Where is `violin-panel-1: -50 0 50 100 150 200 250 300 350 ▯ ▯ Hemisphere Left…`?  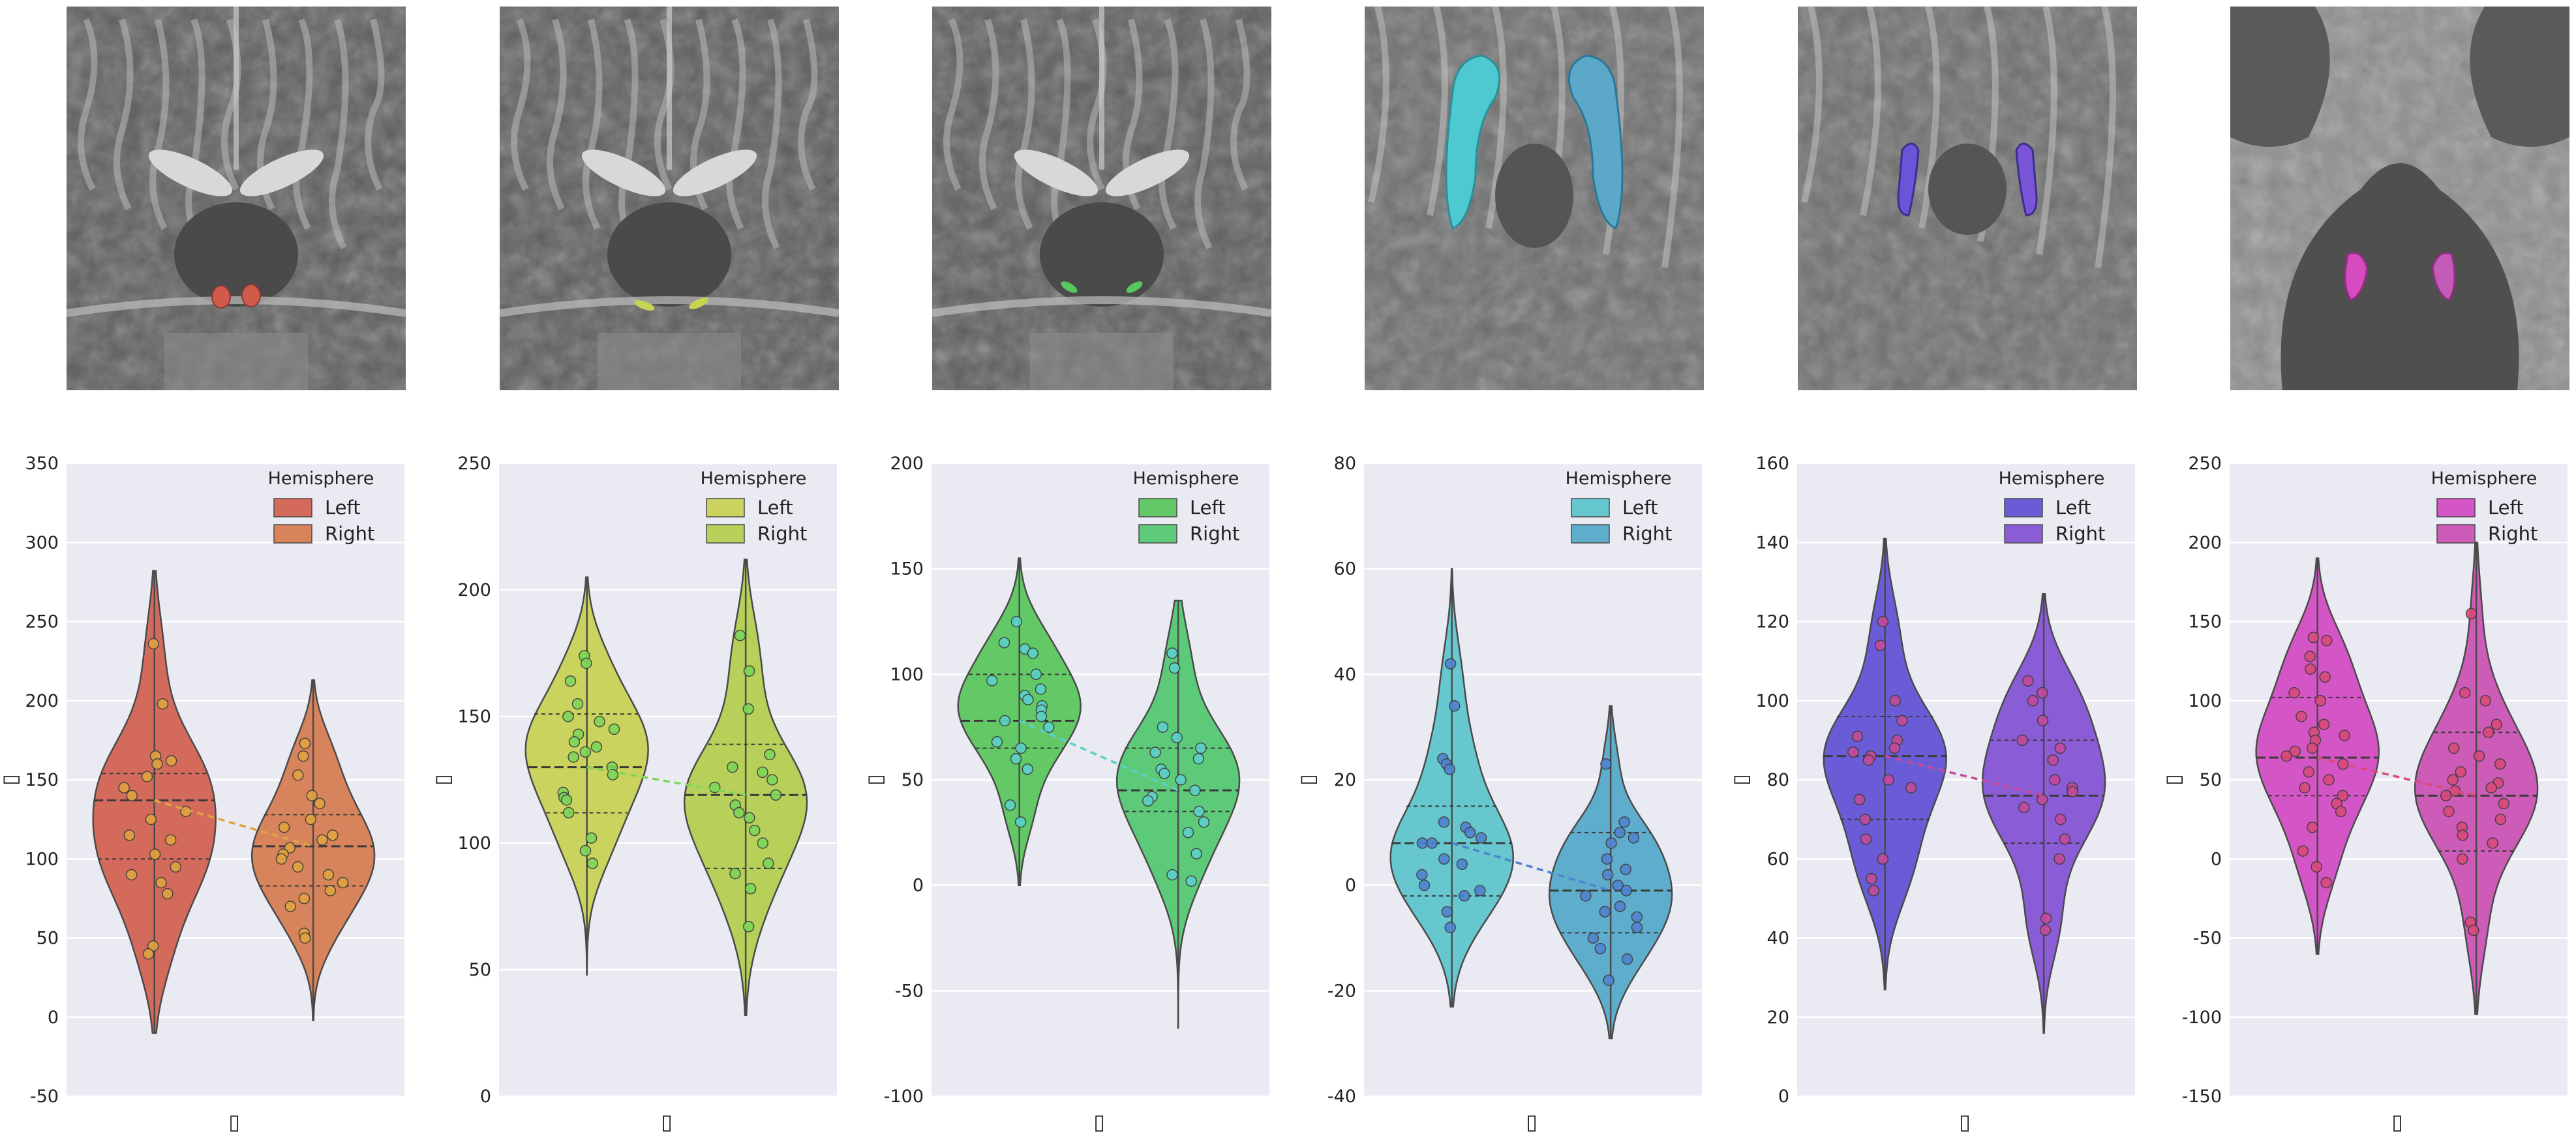
violin-panel-1: -50 0 50 100 150 200 250 300 350 ▯ ▯ Hemisphere Left… is located at coordinates (202, 783).